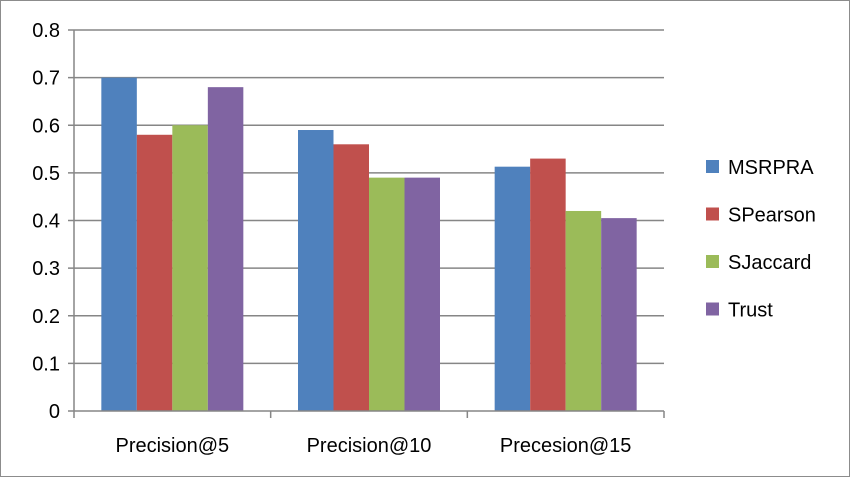  What do you see at coordinates (565, 446) in the screenshot?
I see `x-category-label: Precesion@15` at bounding box center [565, 446].